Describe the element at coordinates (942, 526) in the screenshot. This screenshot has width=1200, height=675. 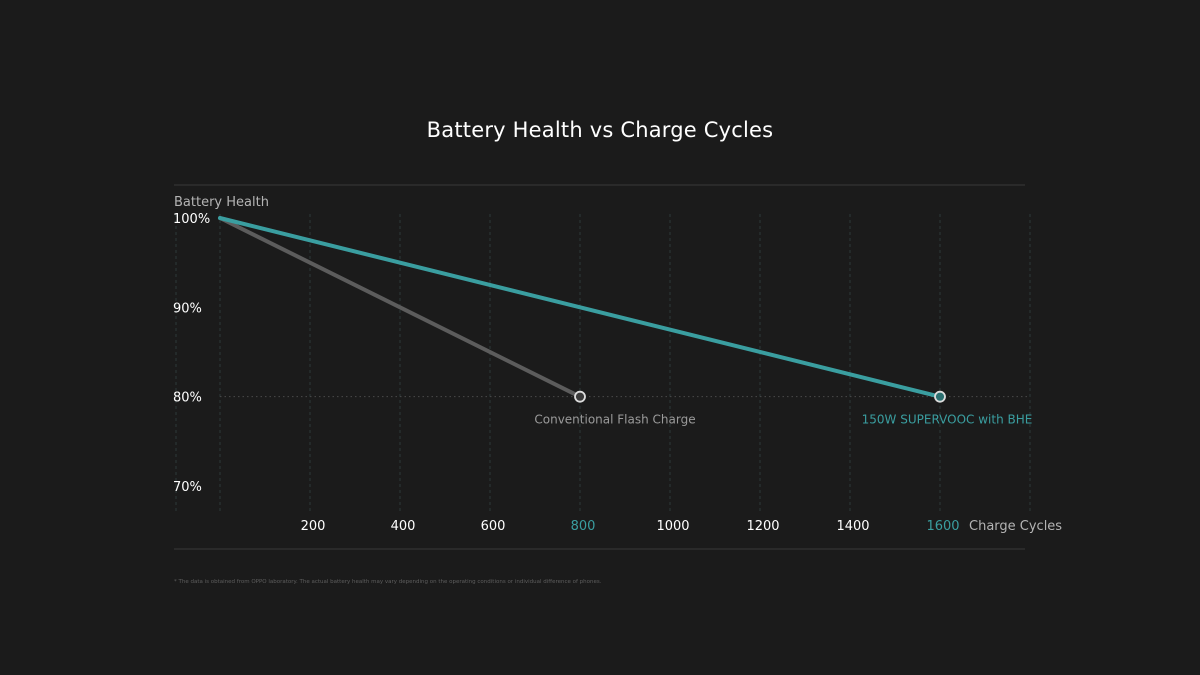
I see `x-tick-label: 1600` at that location.